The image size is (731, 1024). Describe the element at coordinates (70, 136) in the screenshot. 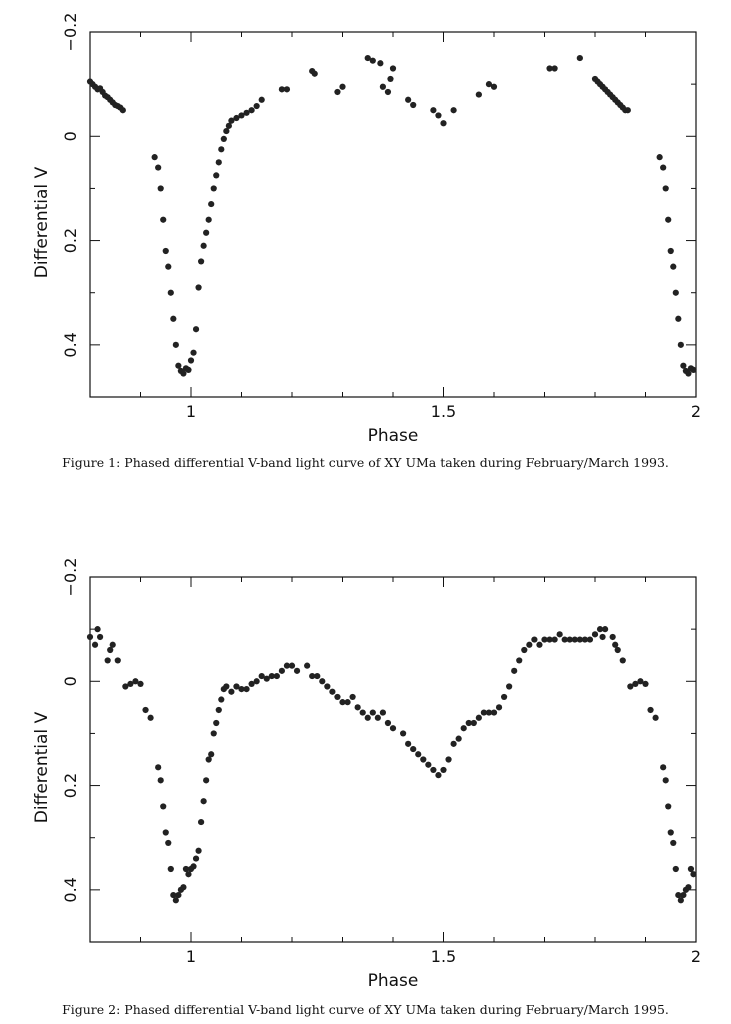

I see `y-tick-label: 0` at that location.